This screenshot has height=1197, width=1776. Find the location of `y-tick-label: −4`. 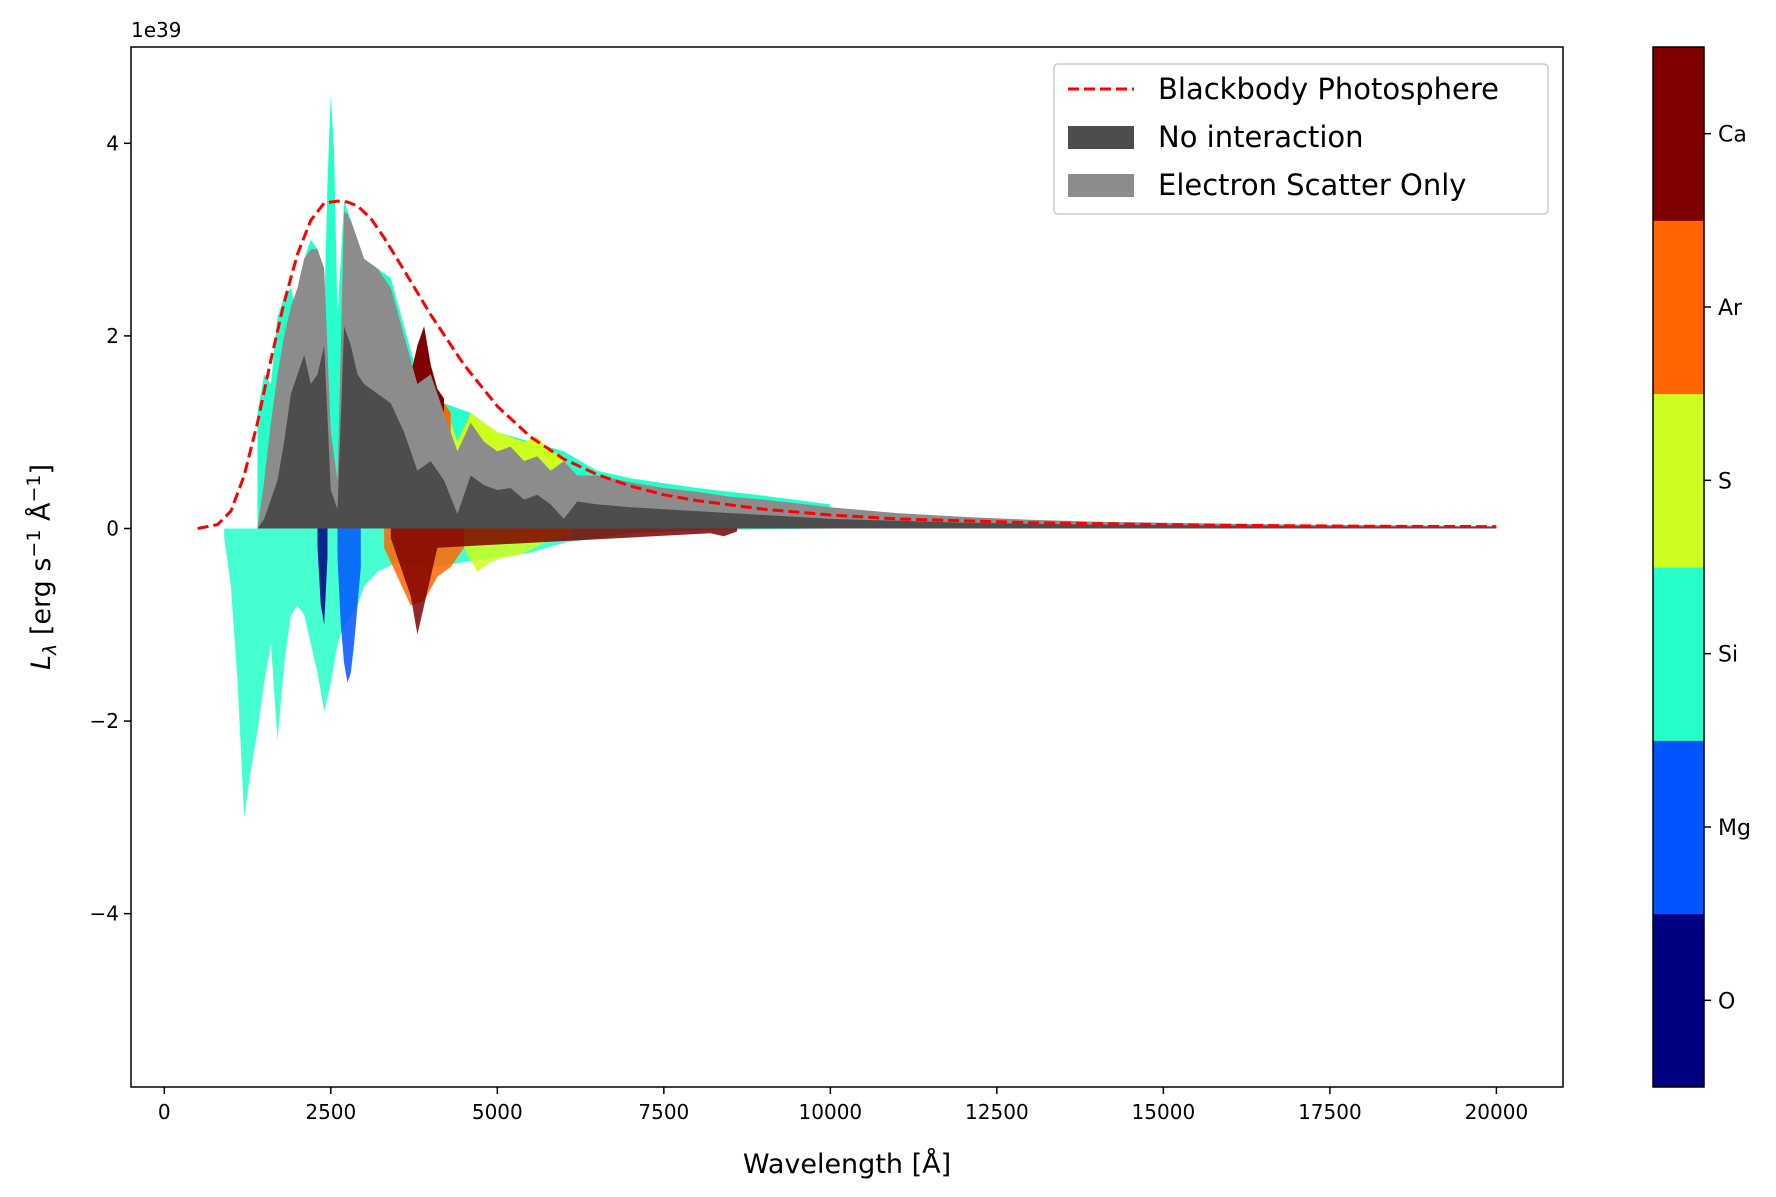

y-tick-label: −4 is located at coordinates (104, 914).